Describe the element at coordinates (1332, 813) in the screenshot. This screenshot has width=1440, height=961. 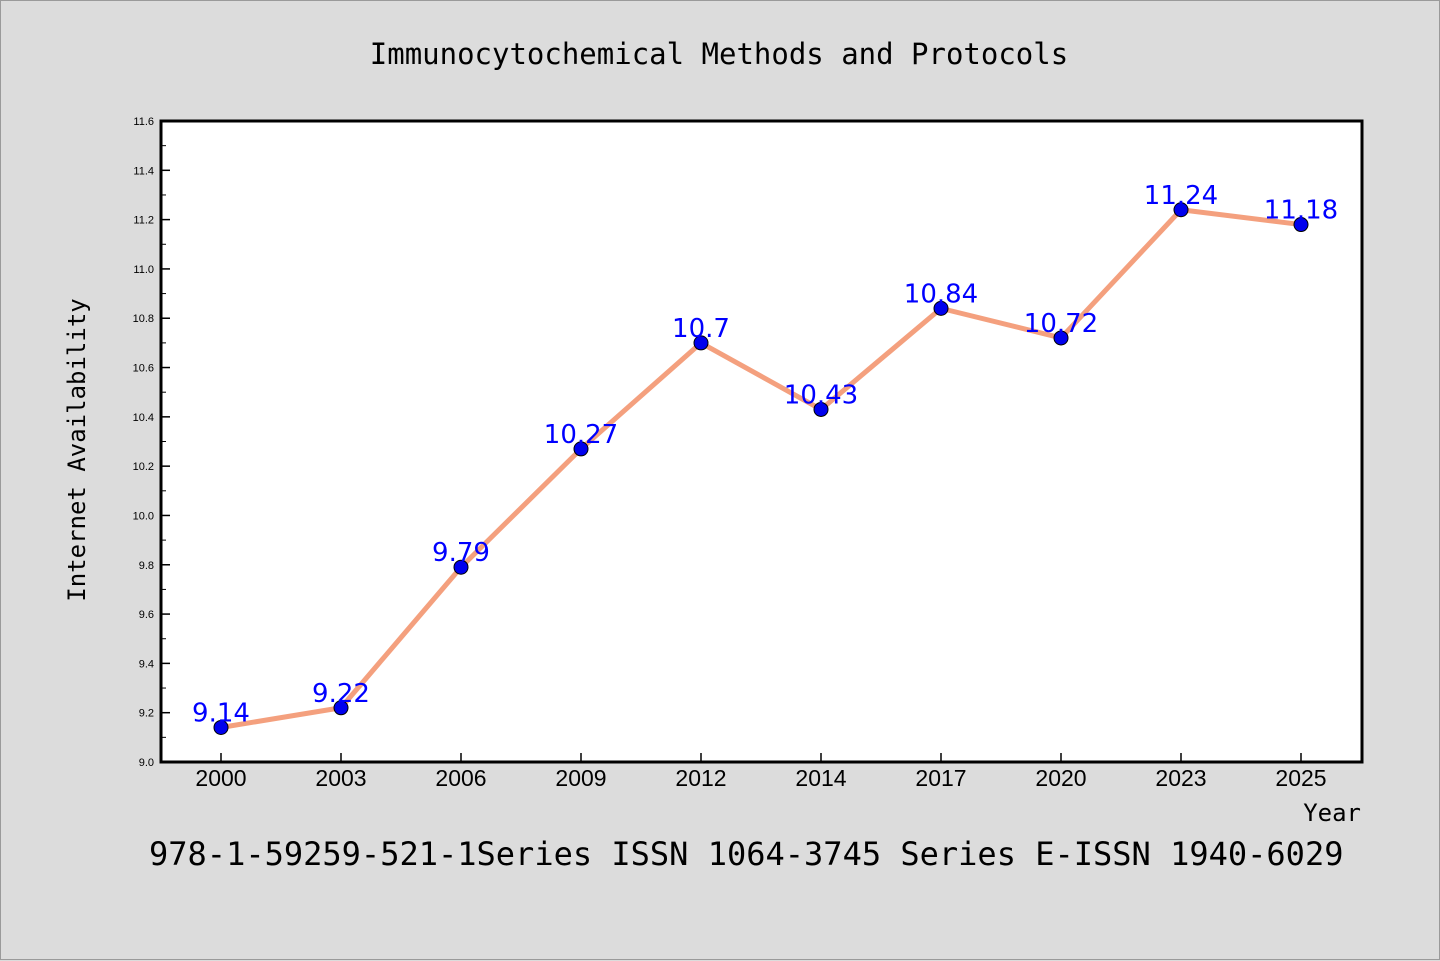
I see `x-axis-label: Year` at that location.